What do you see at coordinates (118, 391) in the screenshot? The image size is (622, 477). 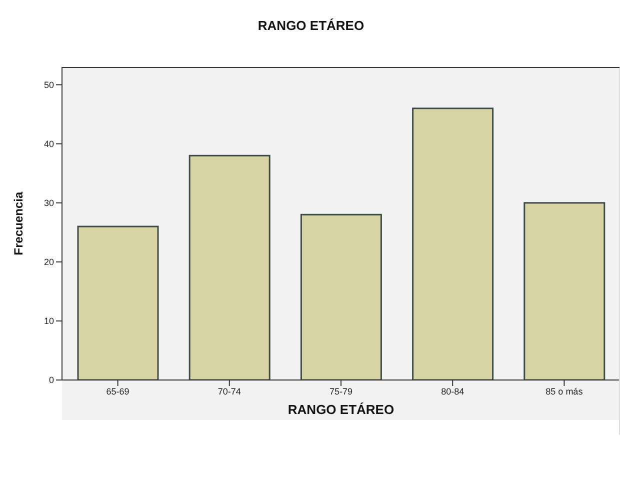 I see `x-tick-label: 65-69` at bounding box center [118, 391].